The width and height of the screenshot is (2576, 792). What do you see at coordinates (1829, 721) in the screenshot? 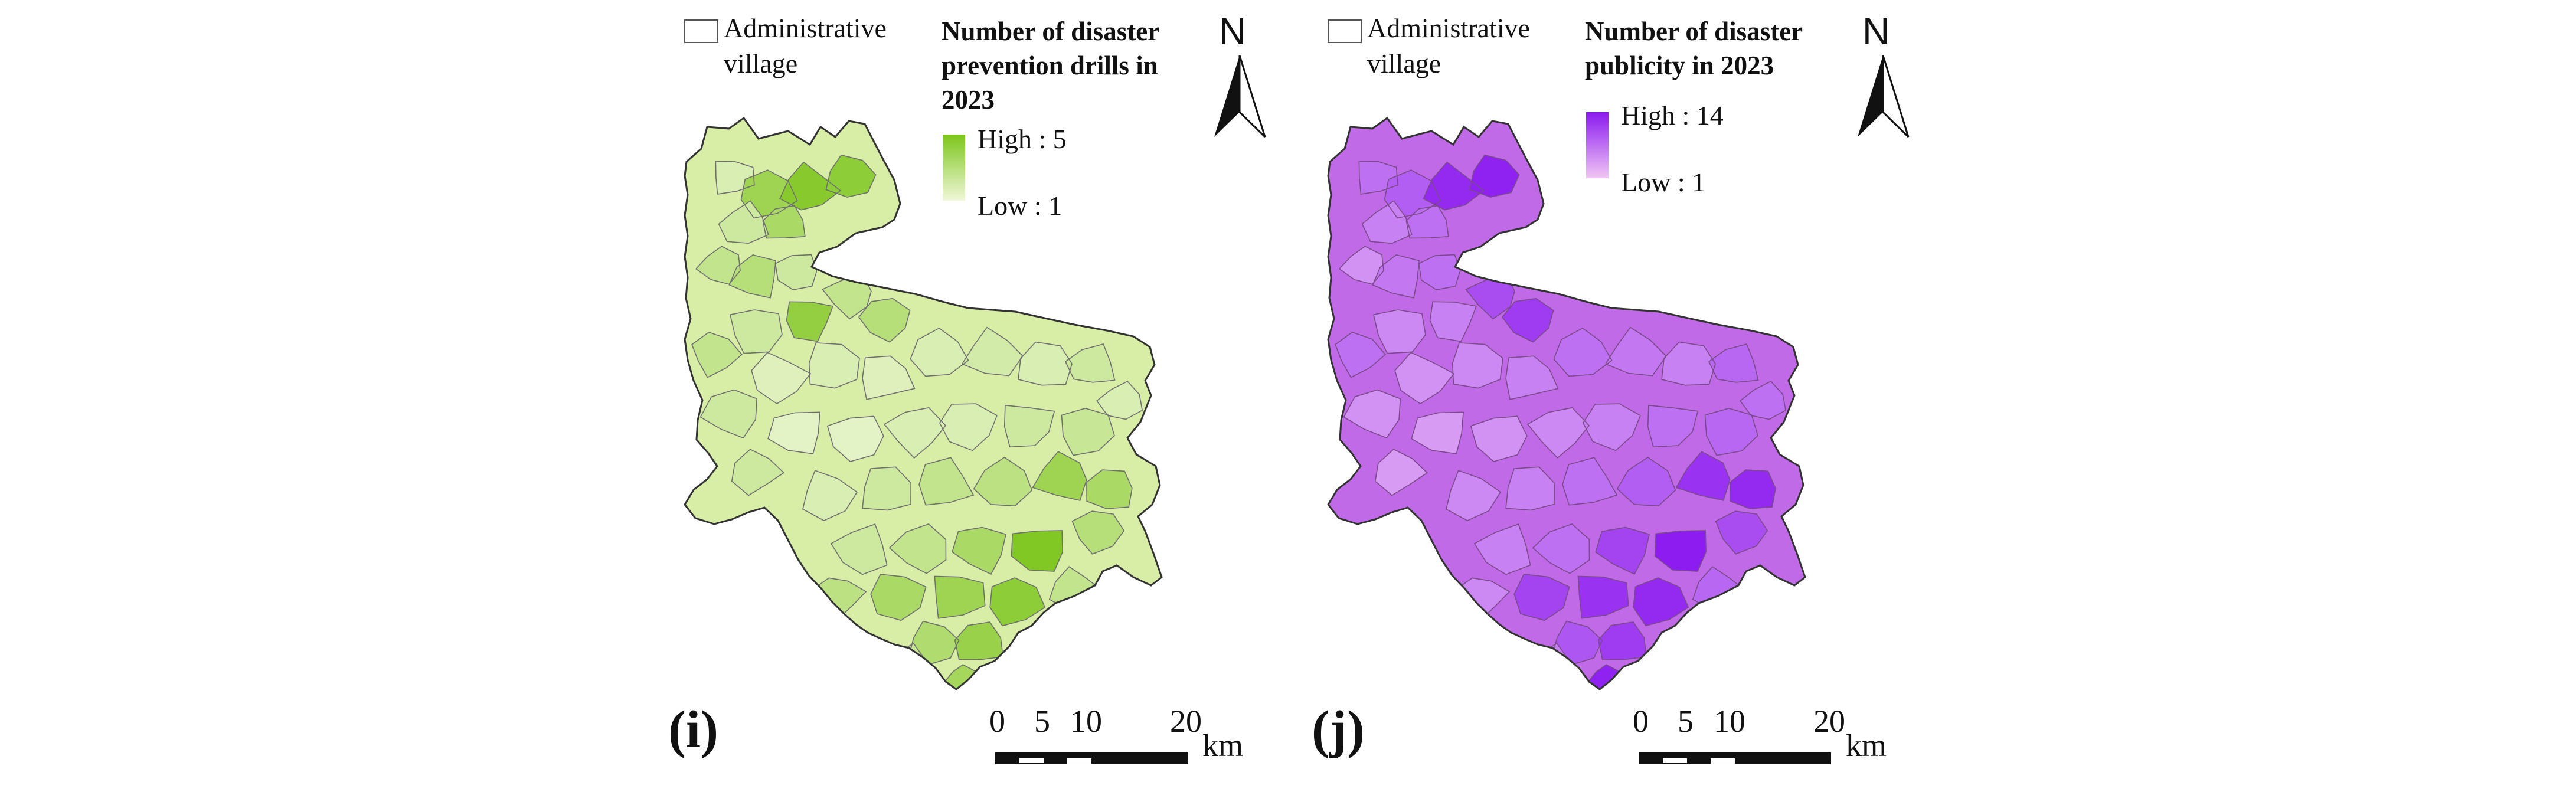
I see `scale-tick-label: 20` at bounding box center [1829, 721].